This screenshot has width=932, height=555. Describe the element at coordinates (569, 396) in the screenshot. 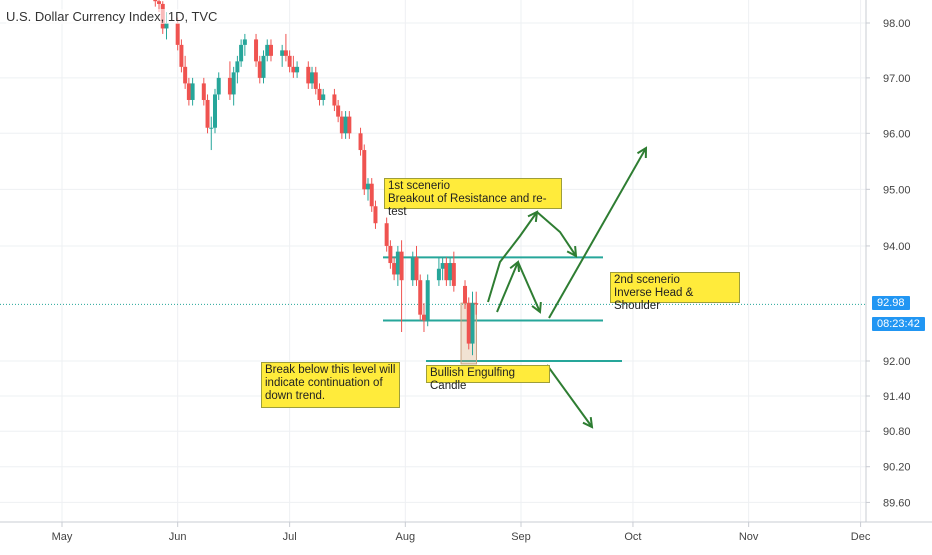

I see `breakdown-arrow-down` at that location.